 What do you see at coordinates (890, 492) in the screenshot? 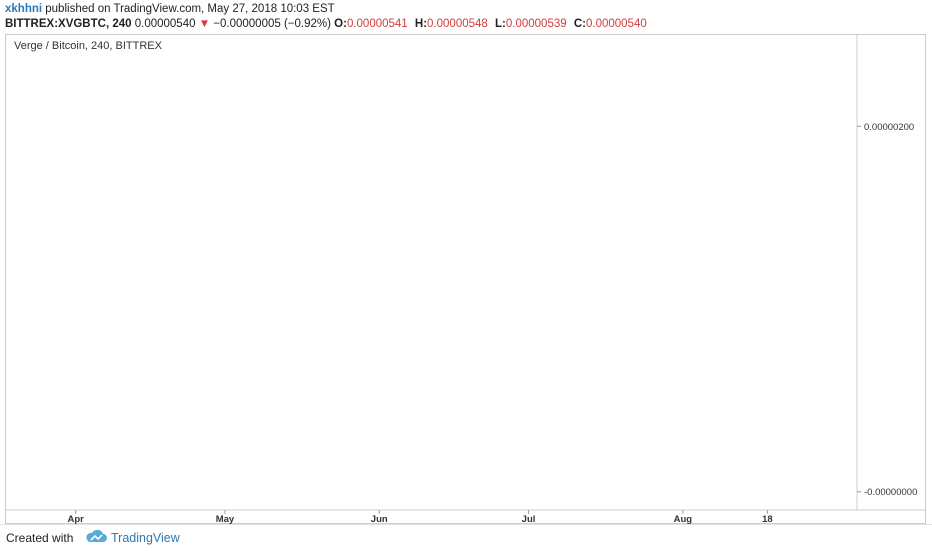
I see `y-tick-label: -0.00000000` at bounding box center [890, 492].